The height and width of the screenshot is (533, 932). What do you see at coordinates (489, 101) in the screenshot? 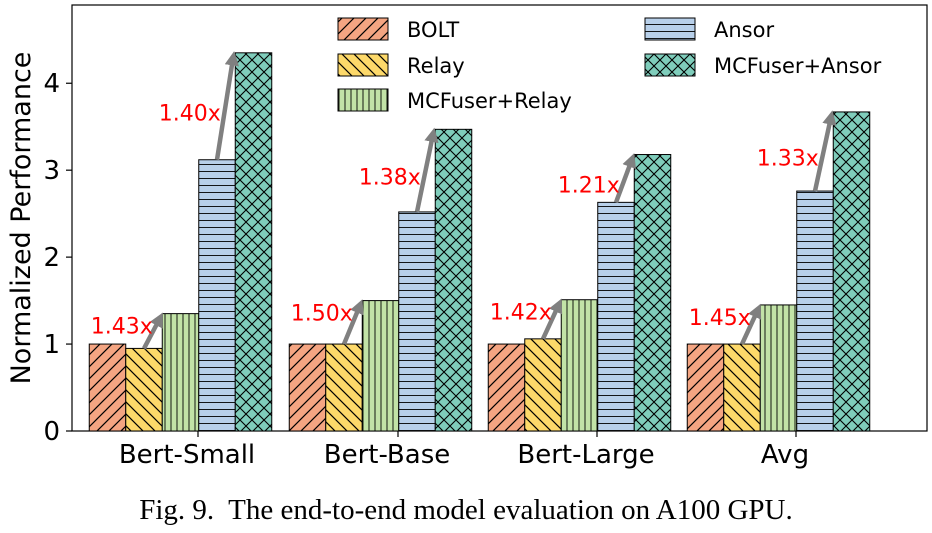
I see `legend-label: MCFuser+Relay` at bounding box center [489, 101].